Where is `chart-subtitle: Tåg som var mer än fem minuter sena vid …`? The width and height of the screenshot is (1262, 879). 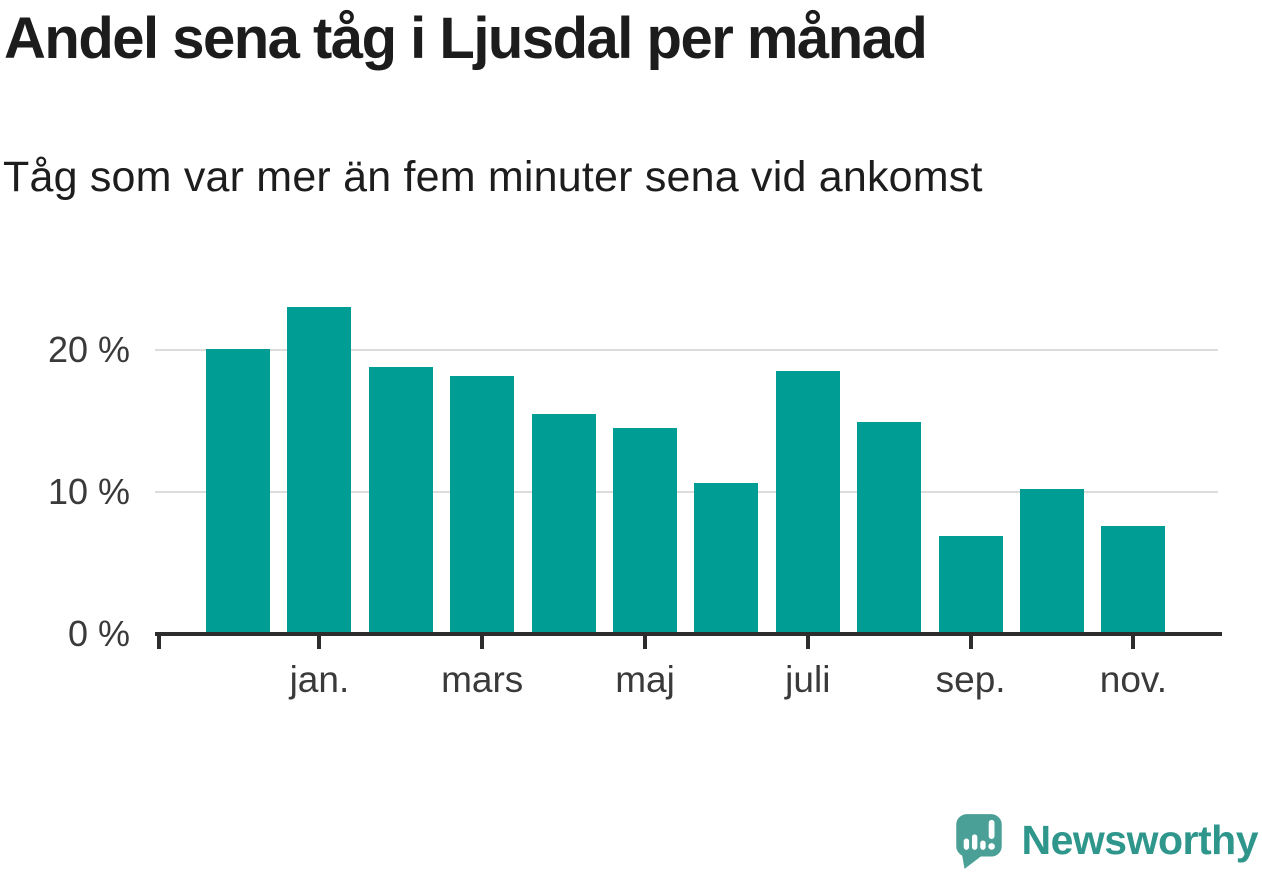 chart-subtitle: Tåg som var mer än fem minuter sena vid … is located at coordinates (493, 177).